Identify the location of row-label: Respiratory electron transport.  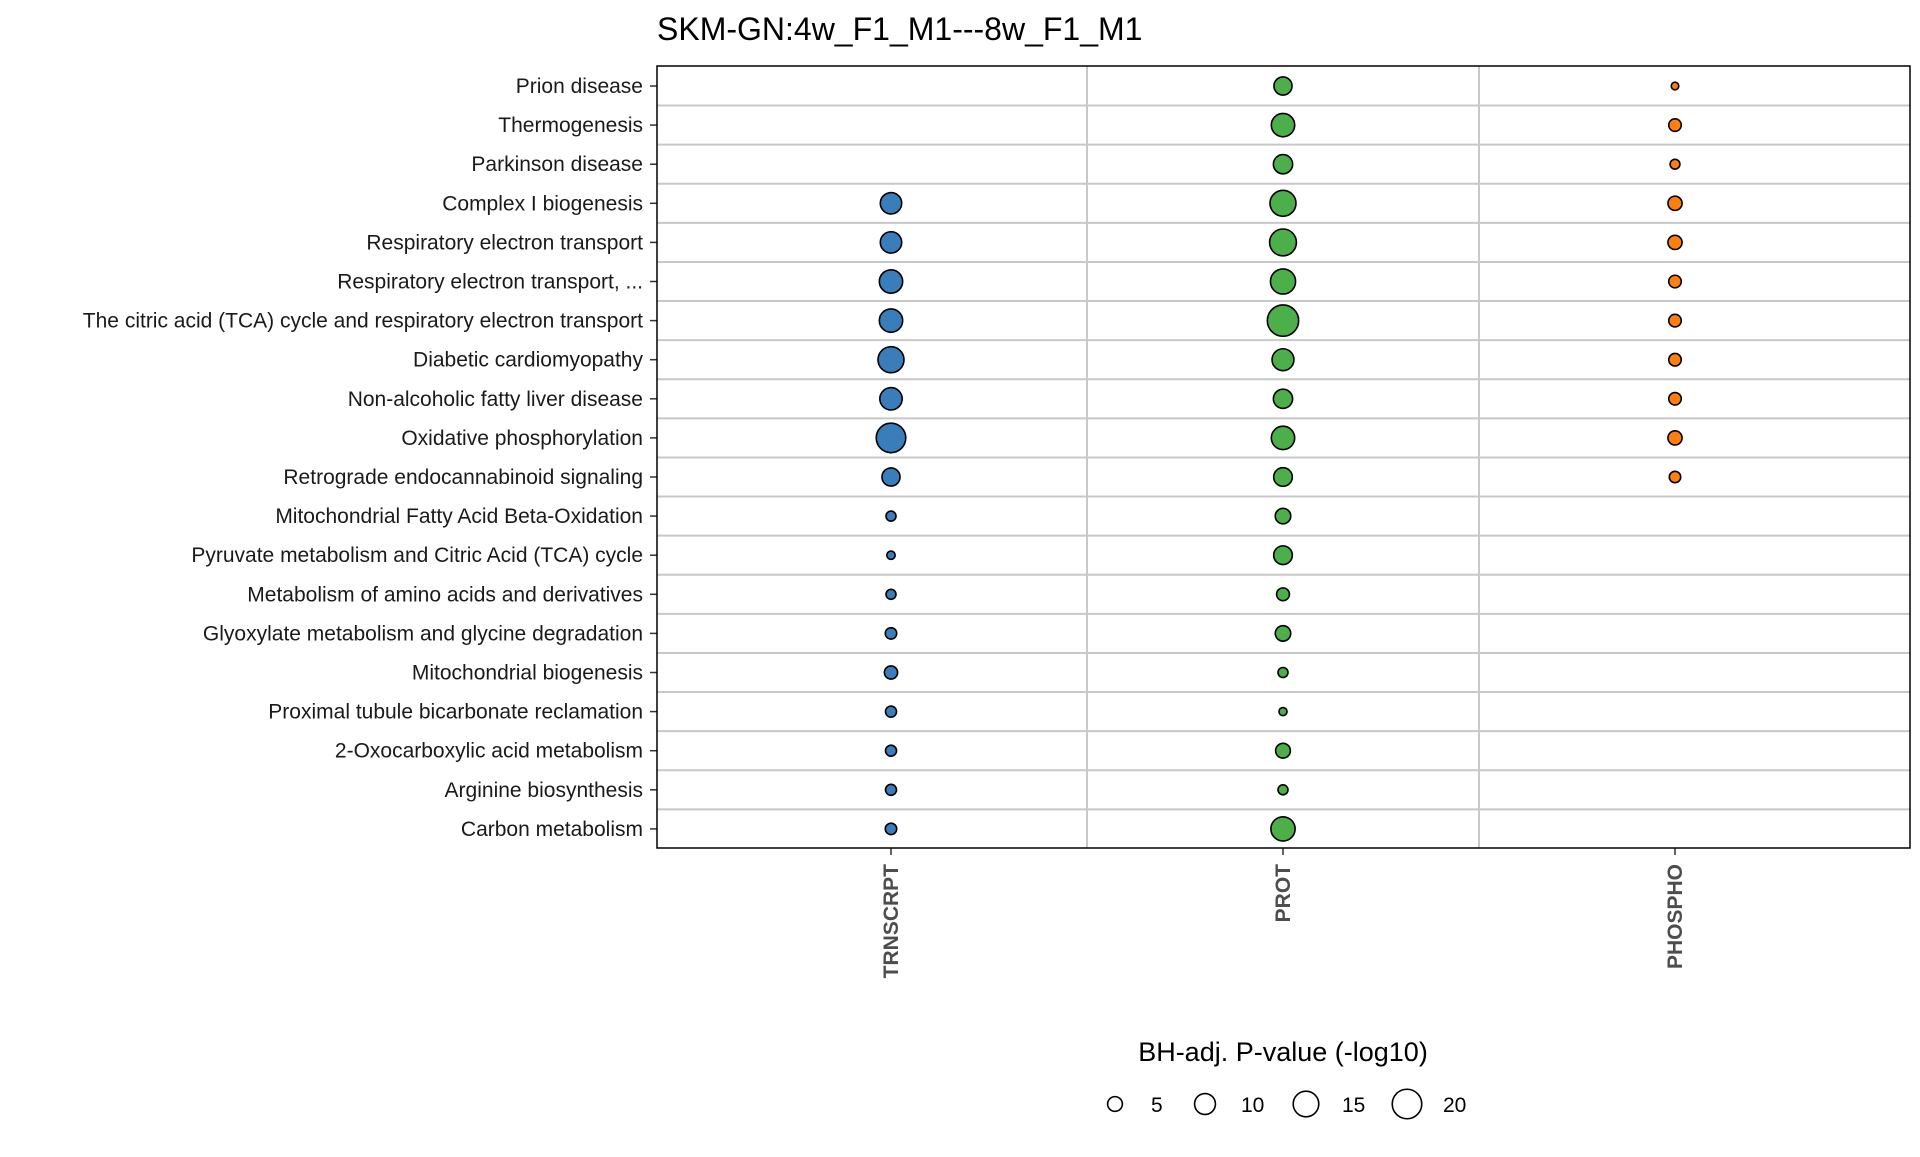
(504, 242).